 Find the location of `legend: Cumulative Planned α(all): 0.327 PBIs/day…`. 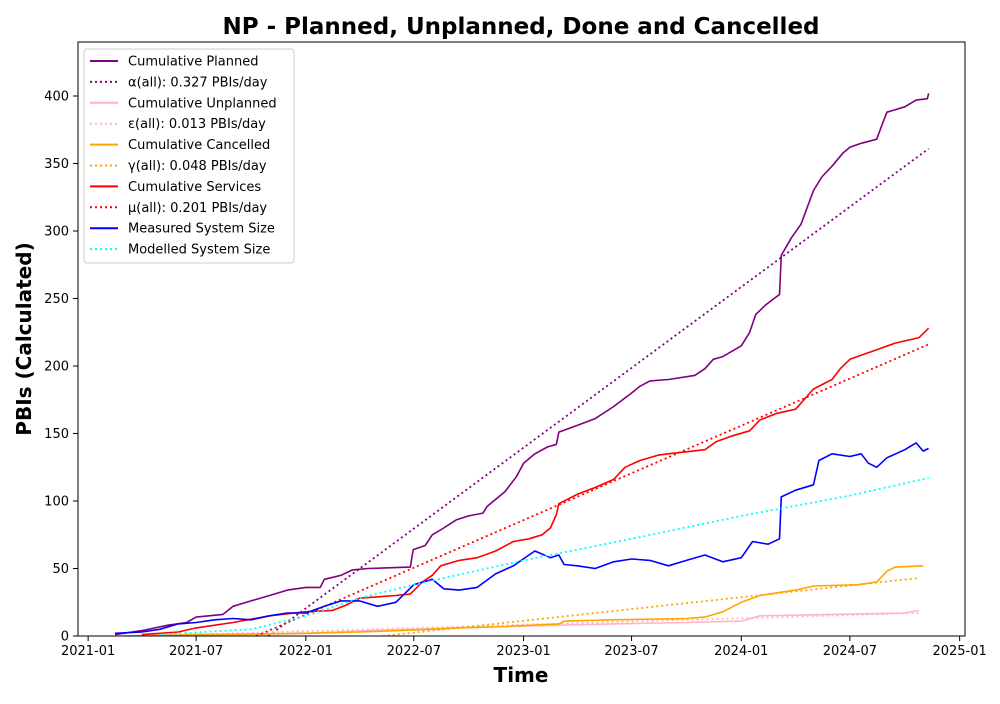

legend: Cumulative Planned α(all): 0.327 PBIs/day… is located at coordinates (189, 156).